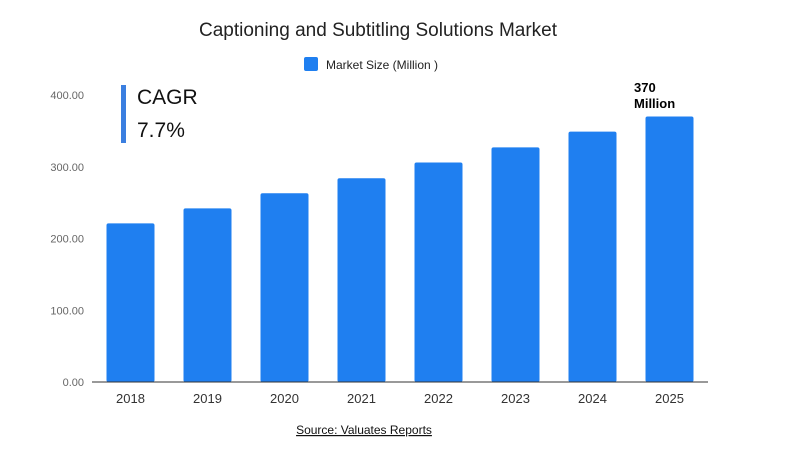  I want to click on y-tick-label: 400.00, so click(67, 96).